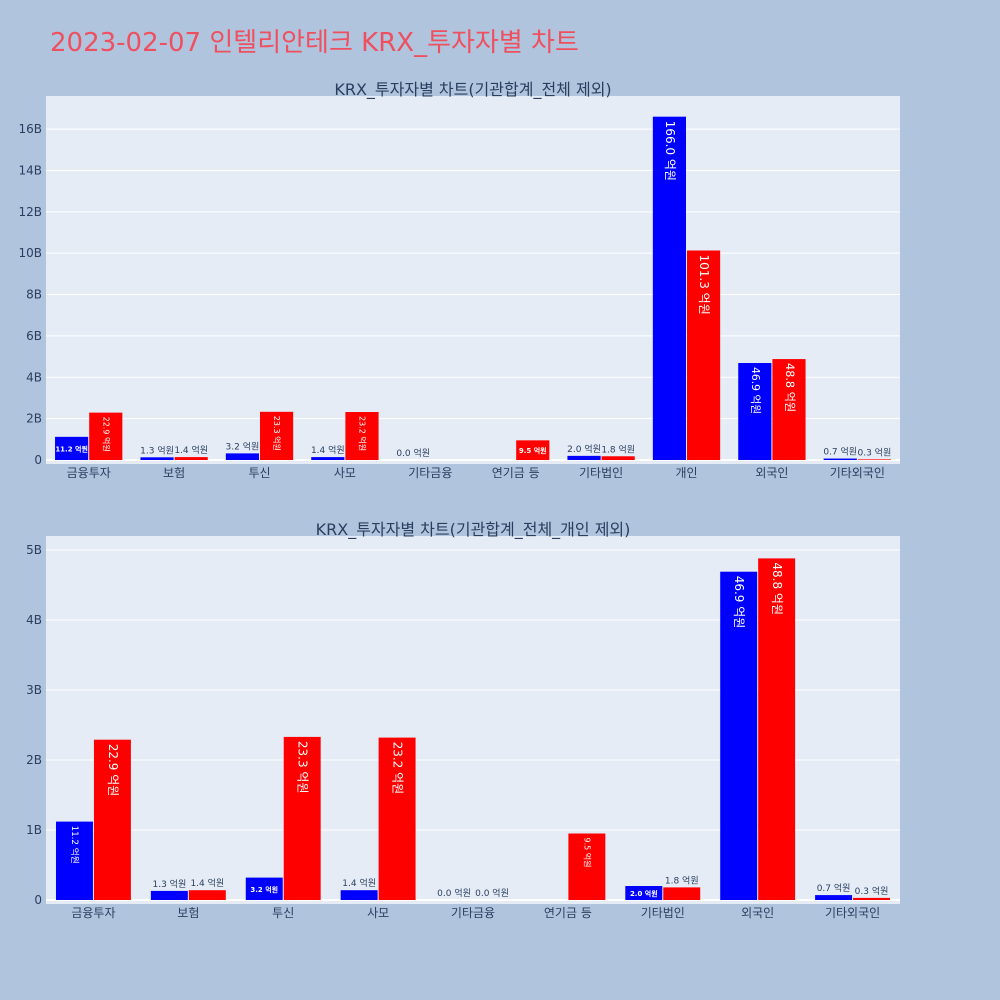 This screenshot has height=1000, width=1000. I want to click on y-tick-label: 16B, so click(30, 129).